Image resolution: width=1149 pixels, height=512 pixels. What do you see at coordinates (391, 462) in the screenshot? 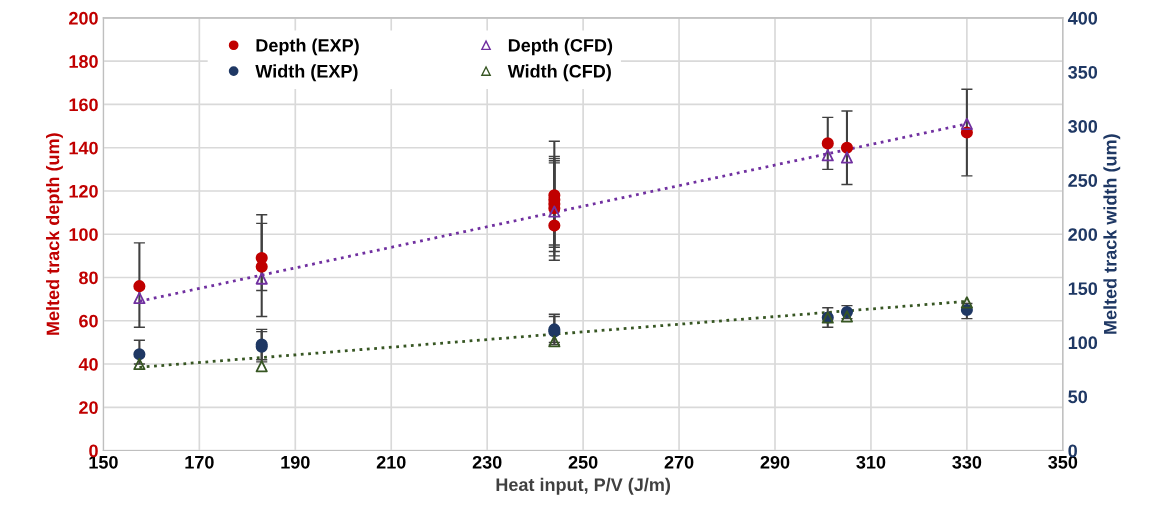
I see `x-tick-label: 210` at bounding box center [391, 462].